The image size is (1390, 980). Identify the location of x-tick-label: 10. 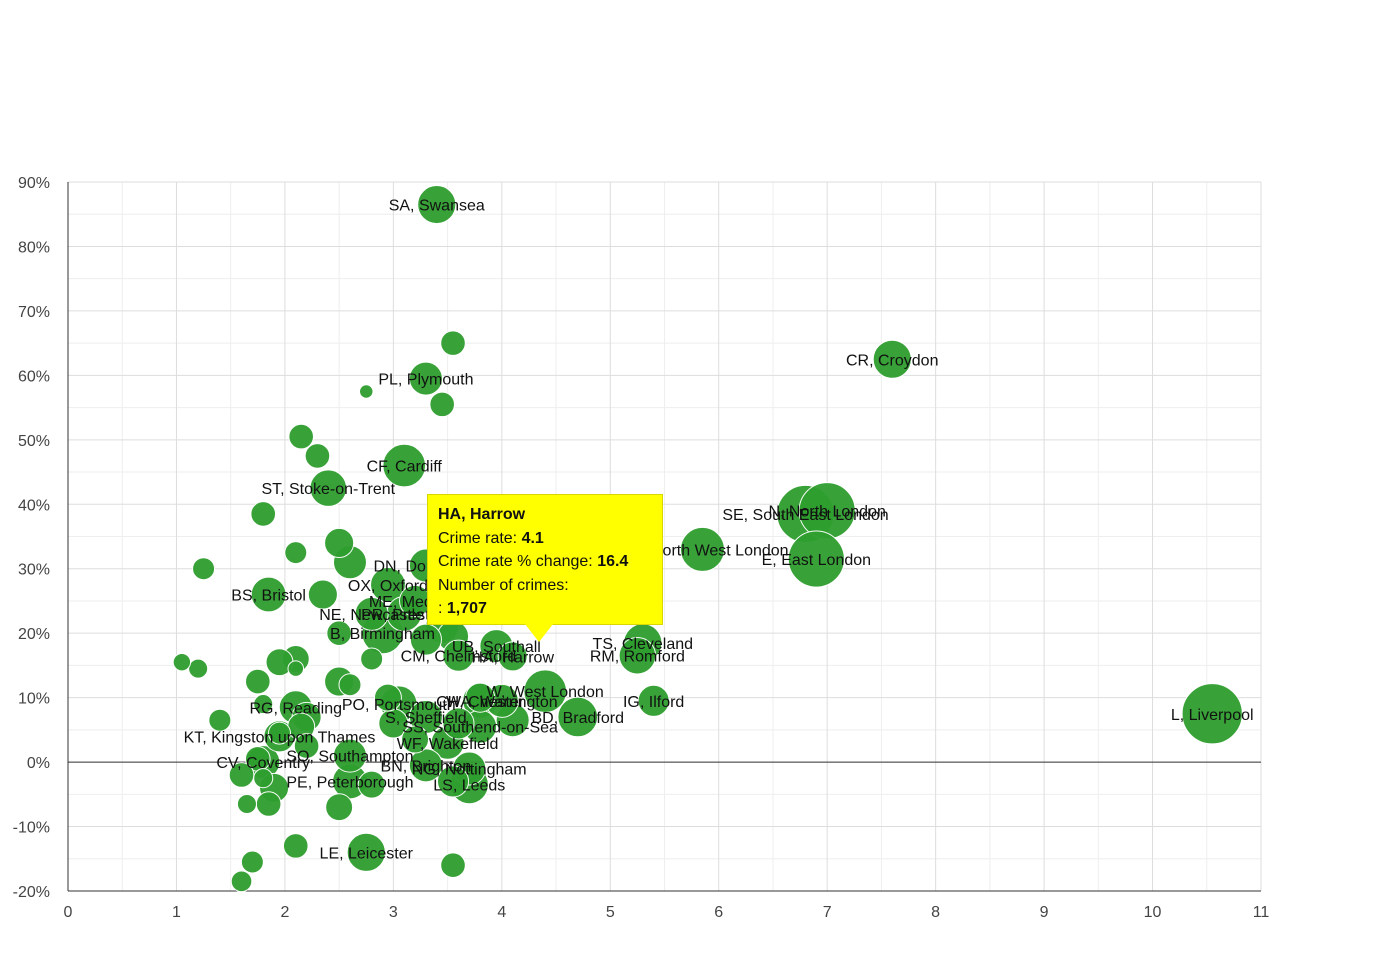
(1153, 912).